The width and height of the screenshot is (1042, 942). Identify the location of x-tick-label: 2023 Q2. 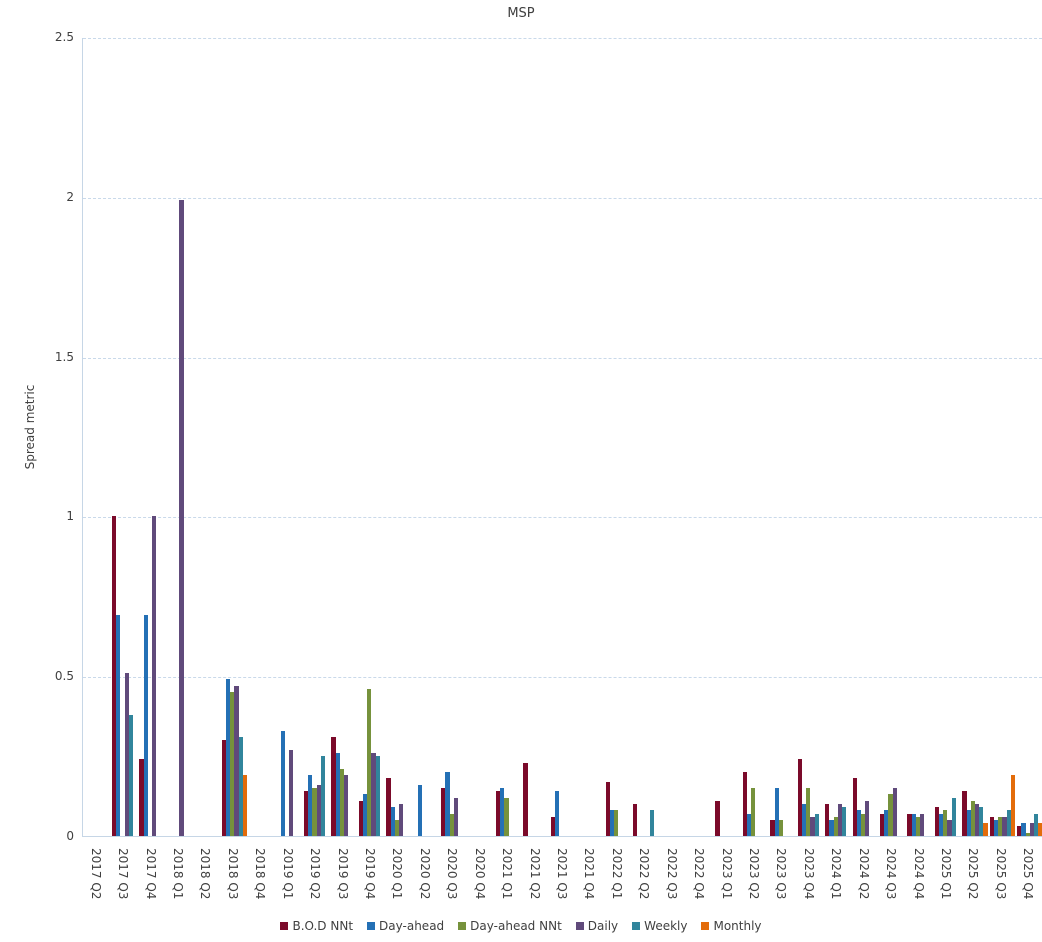
(754, 874).